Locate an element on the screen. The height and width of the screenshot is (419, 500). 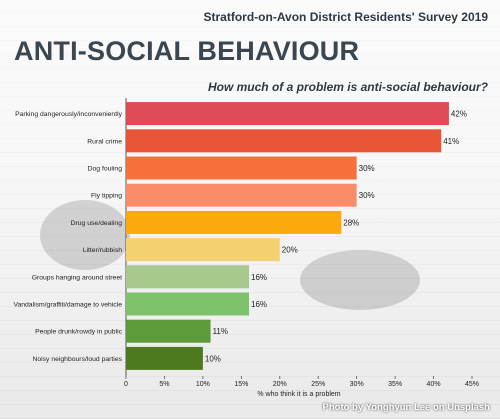
category-label: Dog fouling is located at coordinates (105, 169).